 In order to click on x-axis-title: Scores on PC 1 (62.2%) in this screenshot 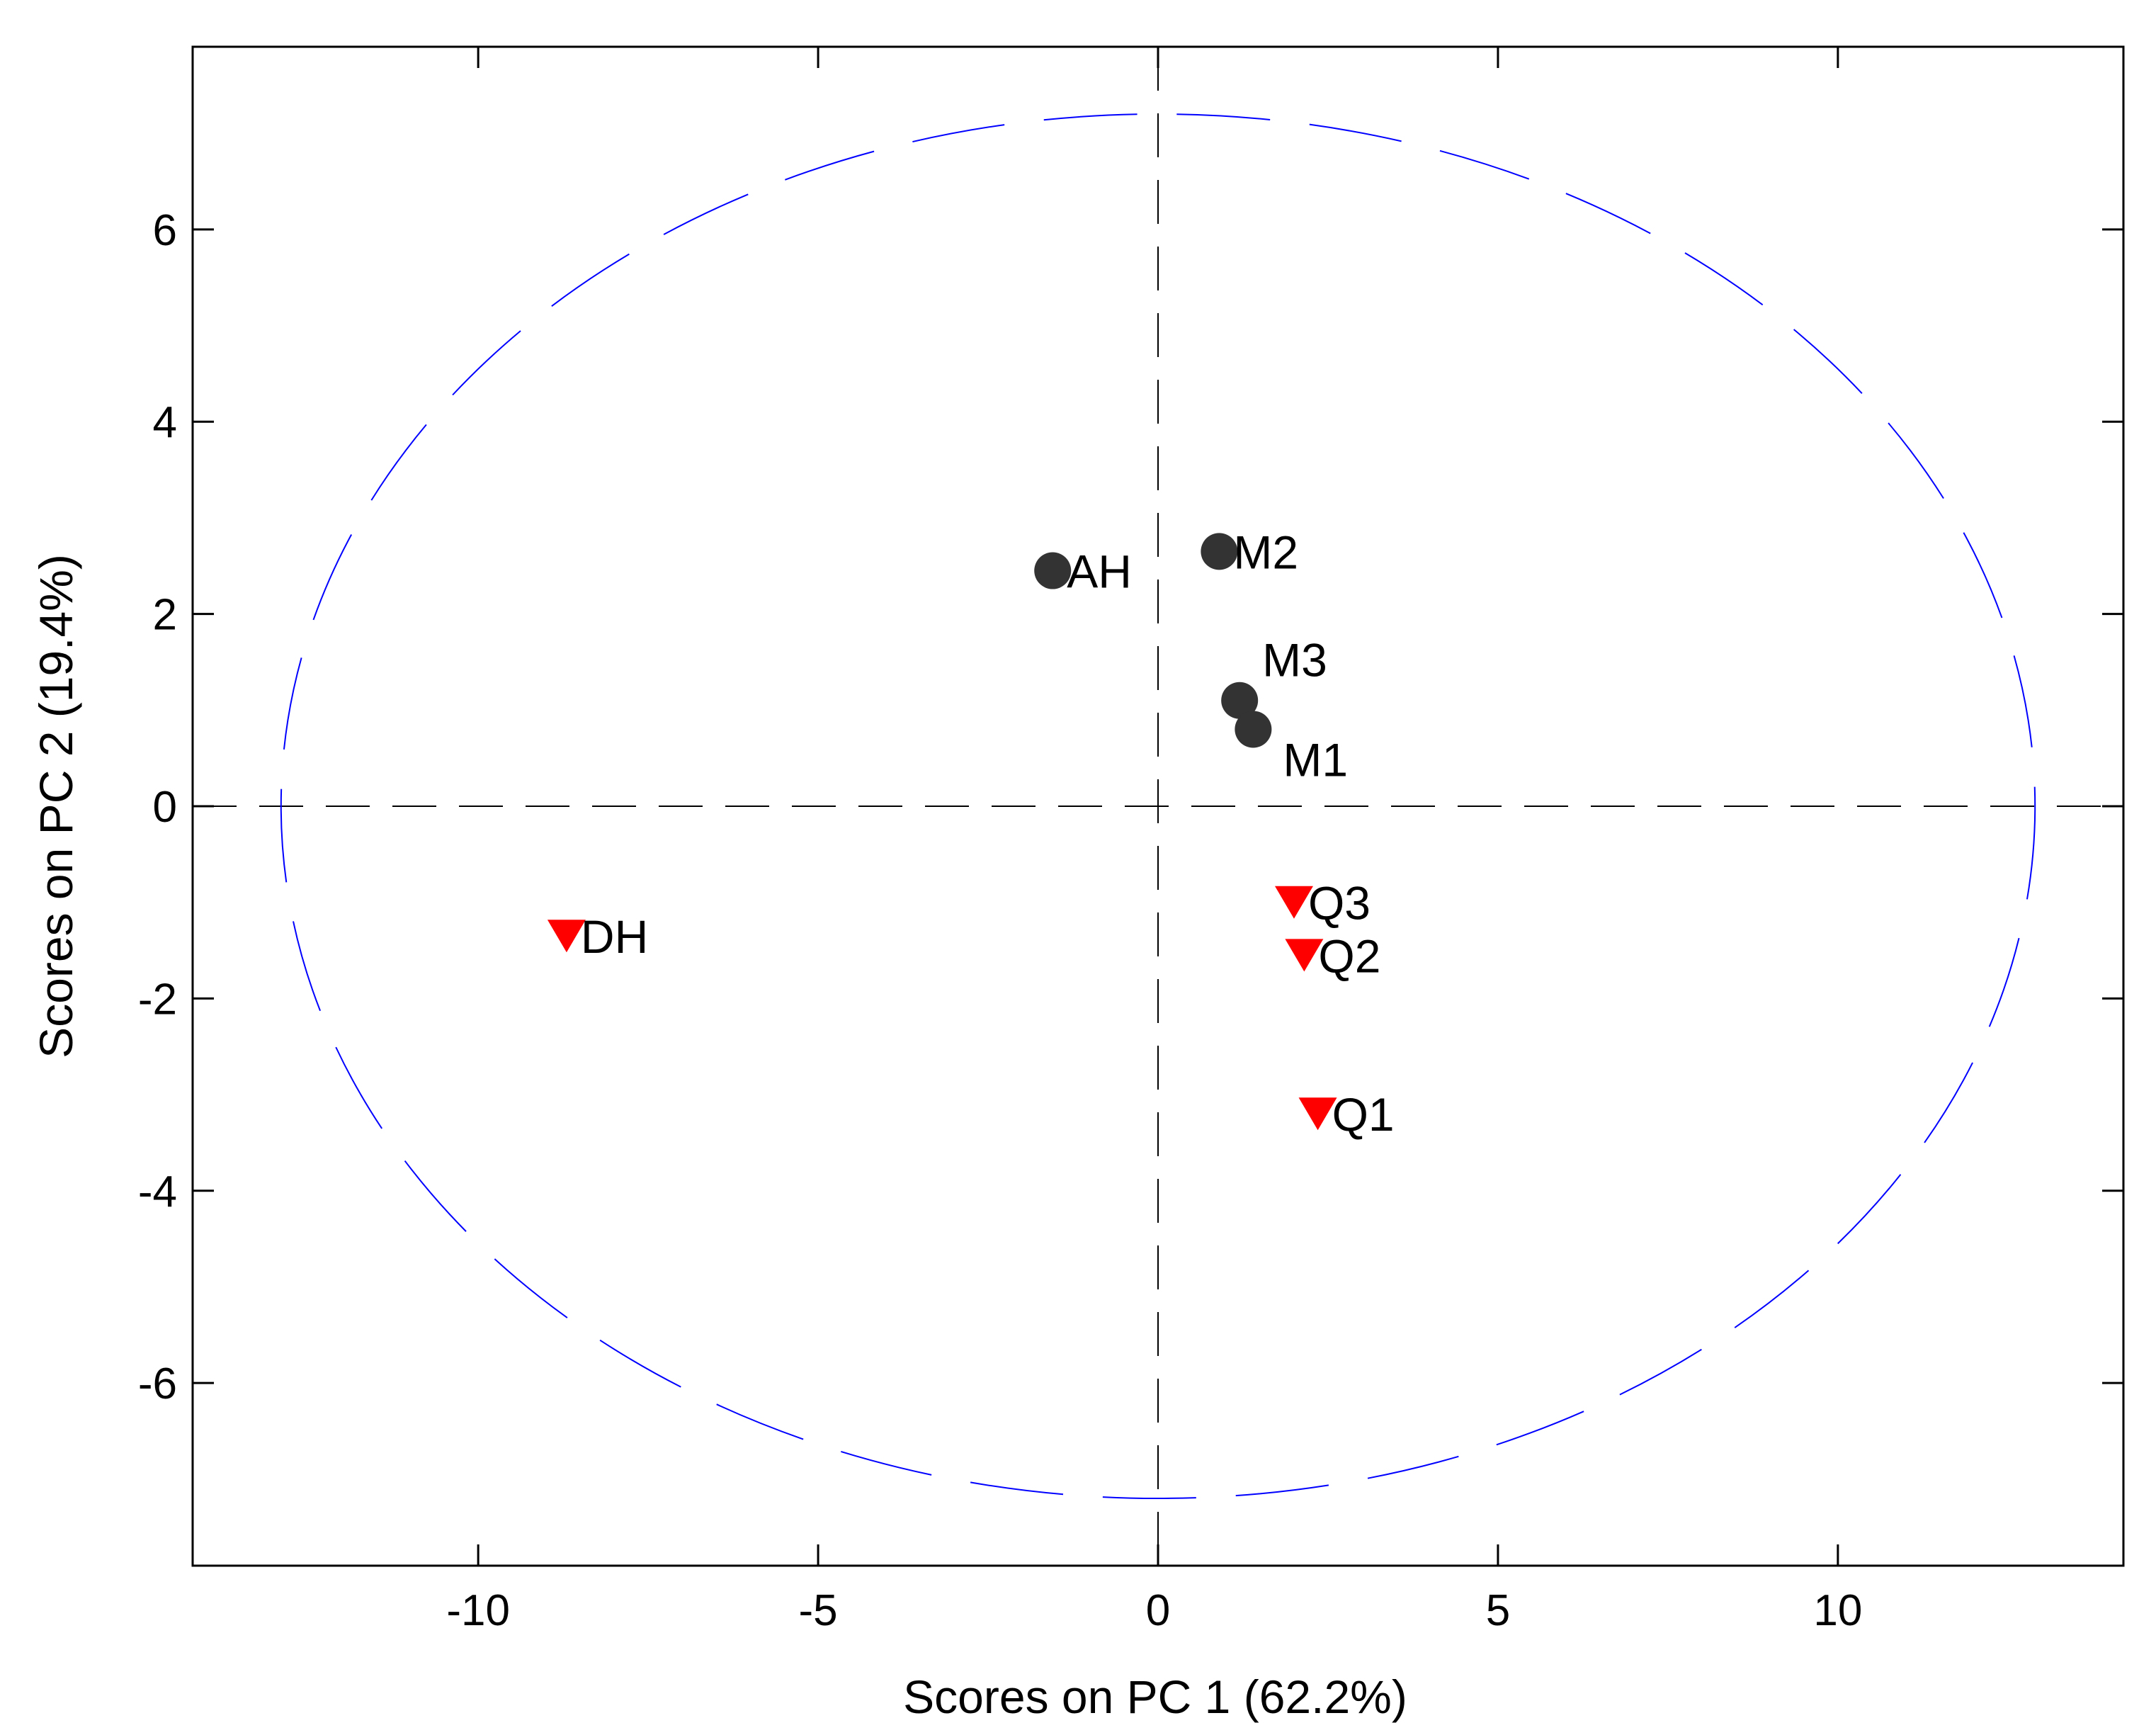, I will do `click(1155, 1697)`.